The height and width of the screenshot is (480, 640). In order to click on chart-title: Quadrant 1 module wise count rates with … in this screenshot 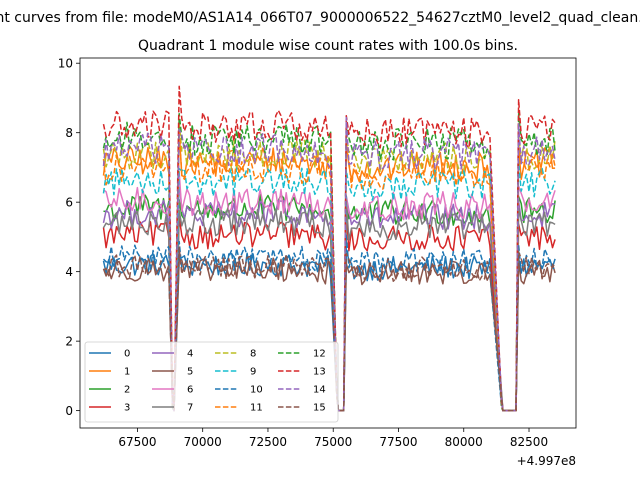, I will do `click(328, 46)`.